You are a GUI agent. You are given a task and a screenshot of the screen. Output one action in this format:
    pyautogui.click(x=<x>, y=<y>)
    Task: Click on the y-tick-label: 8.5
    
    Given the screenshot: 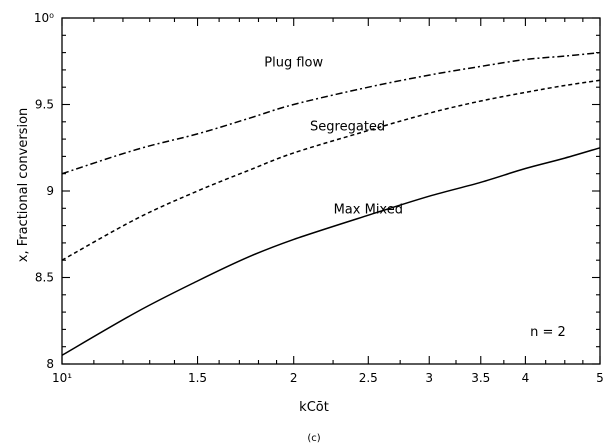 What is the action you would take?
    pyautogui.click(x=44, y=278)
    